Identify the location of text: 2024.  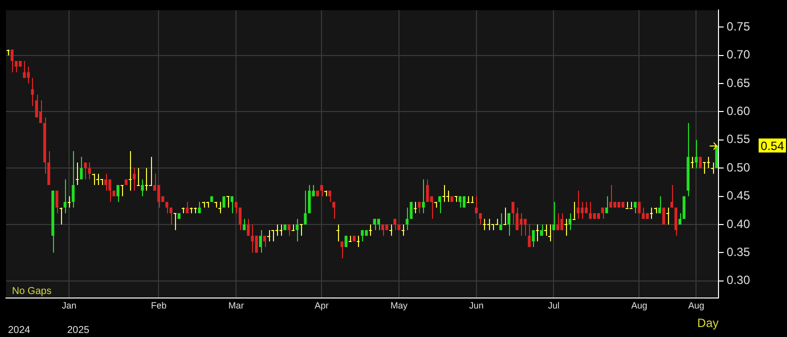
(19, 330).